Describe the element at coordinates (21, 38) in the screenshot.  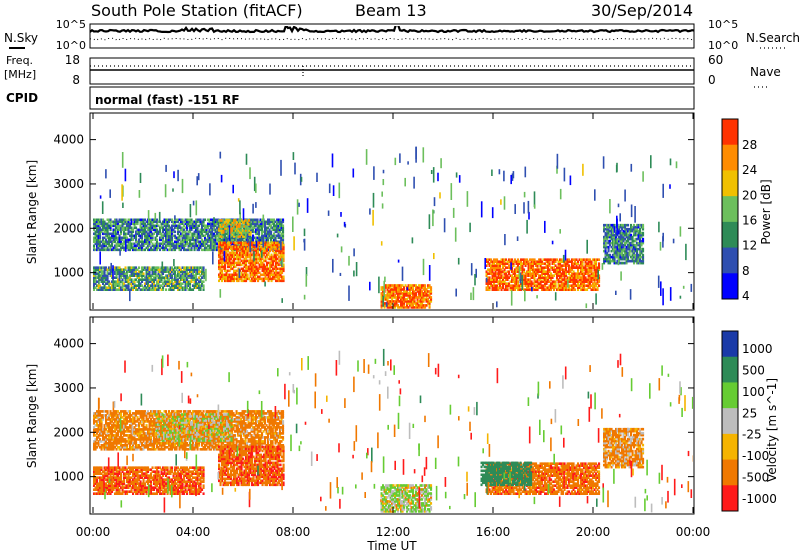
I see `nsky-label: N.Sky` at that location.